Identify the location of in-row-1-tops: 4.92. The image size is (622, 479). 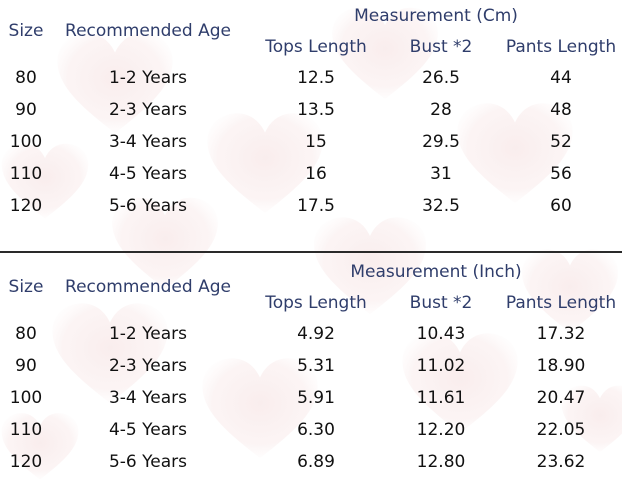
(316, 334).